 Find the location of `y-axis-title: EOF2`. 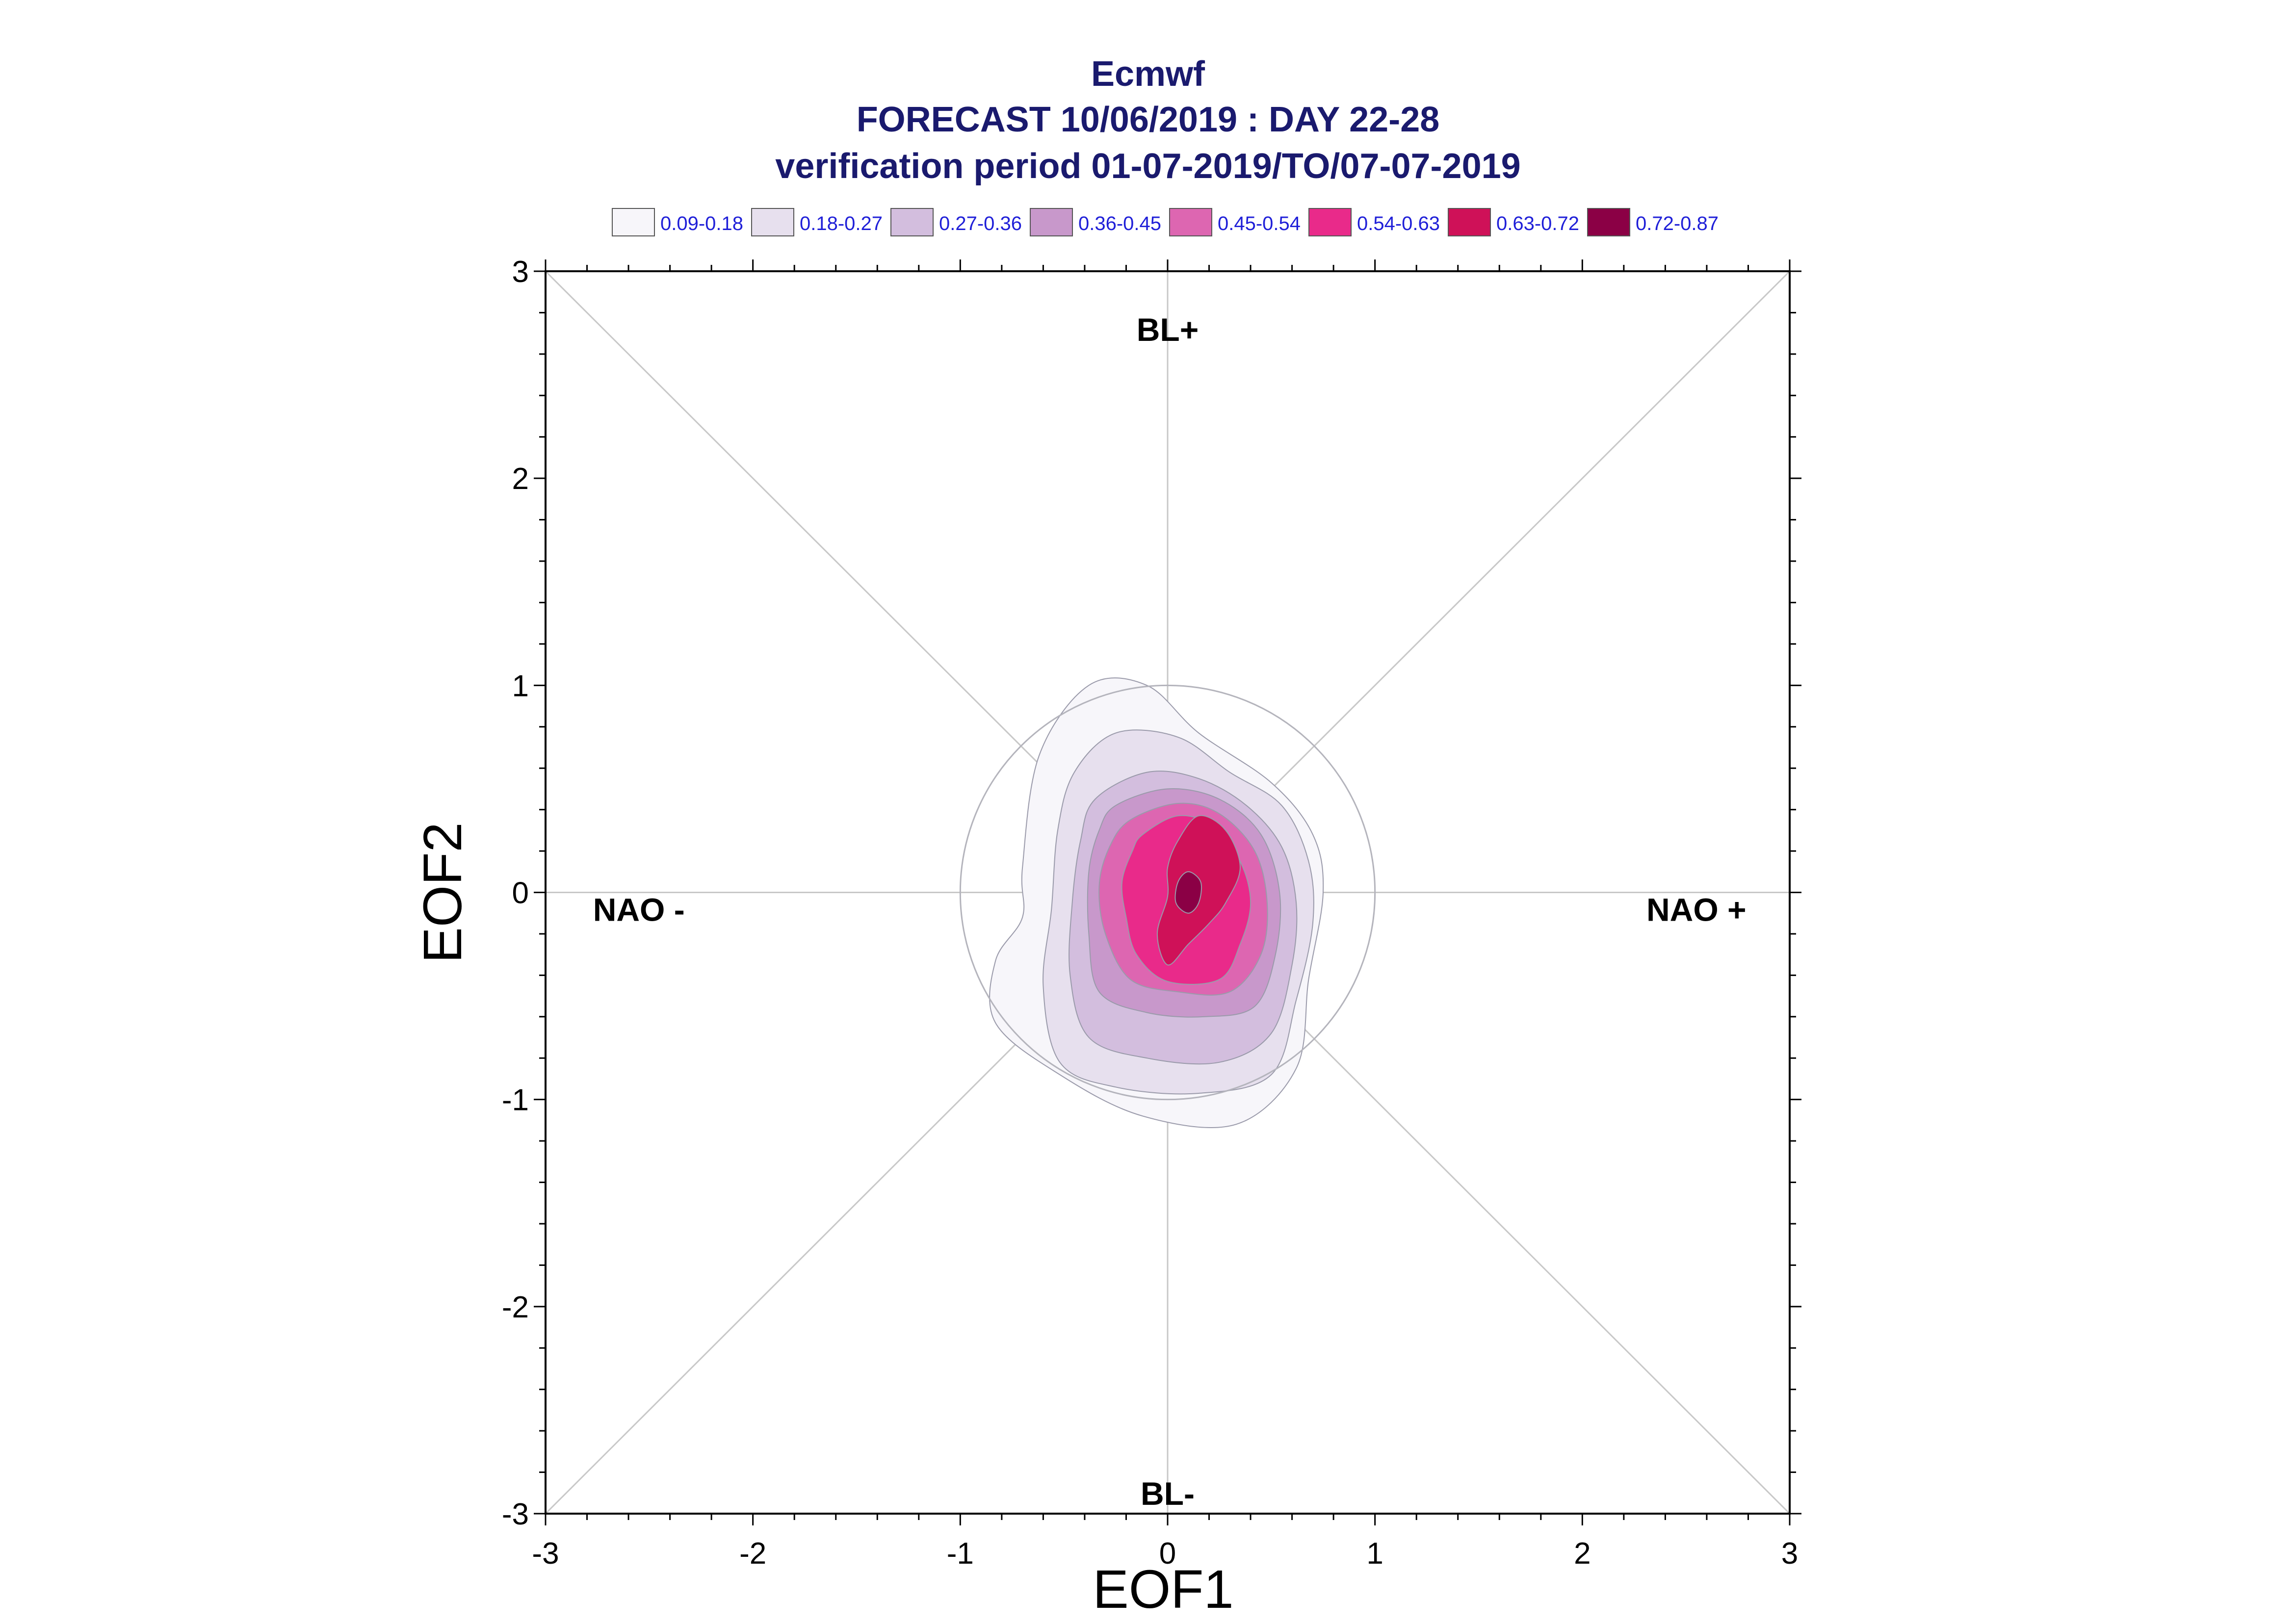

y-axis-title: EOF2 is located at coordinates (443, 892).